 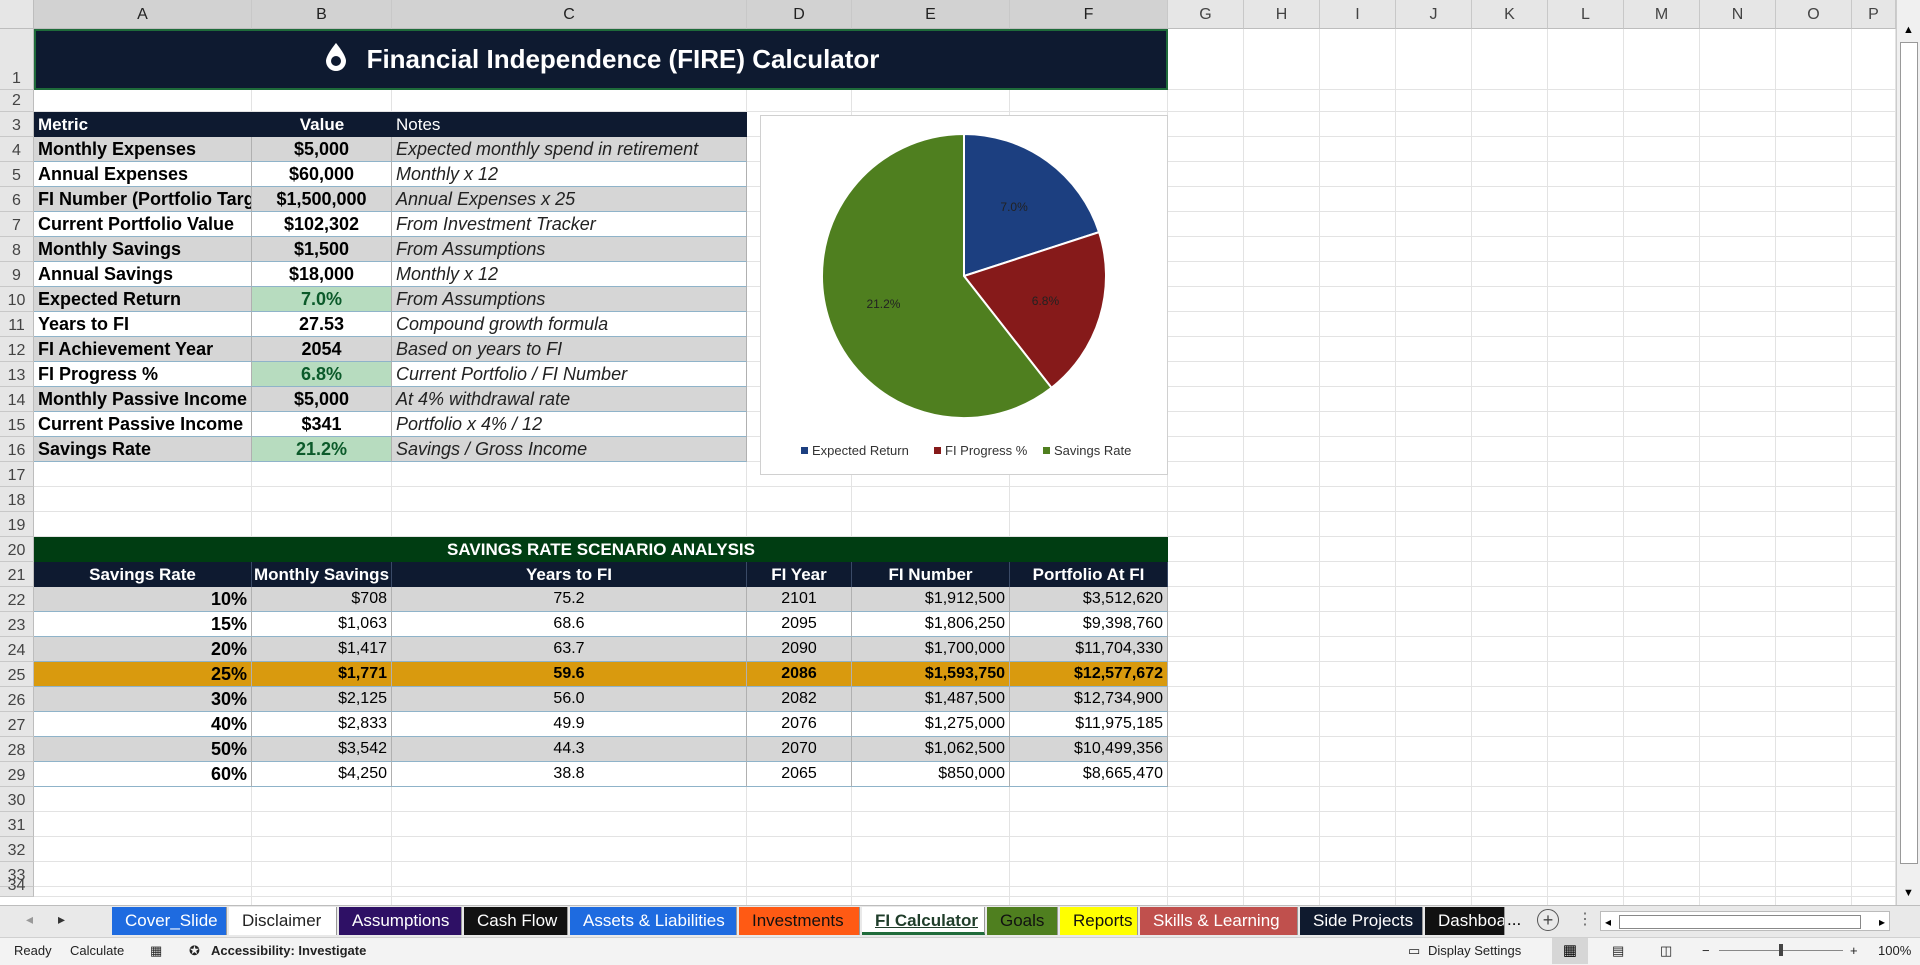 What do you see at coordinates (1089, 699) in the screenshot?
I see `scenario-cell: $12,734,900` at bounding box center [1089, 699].